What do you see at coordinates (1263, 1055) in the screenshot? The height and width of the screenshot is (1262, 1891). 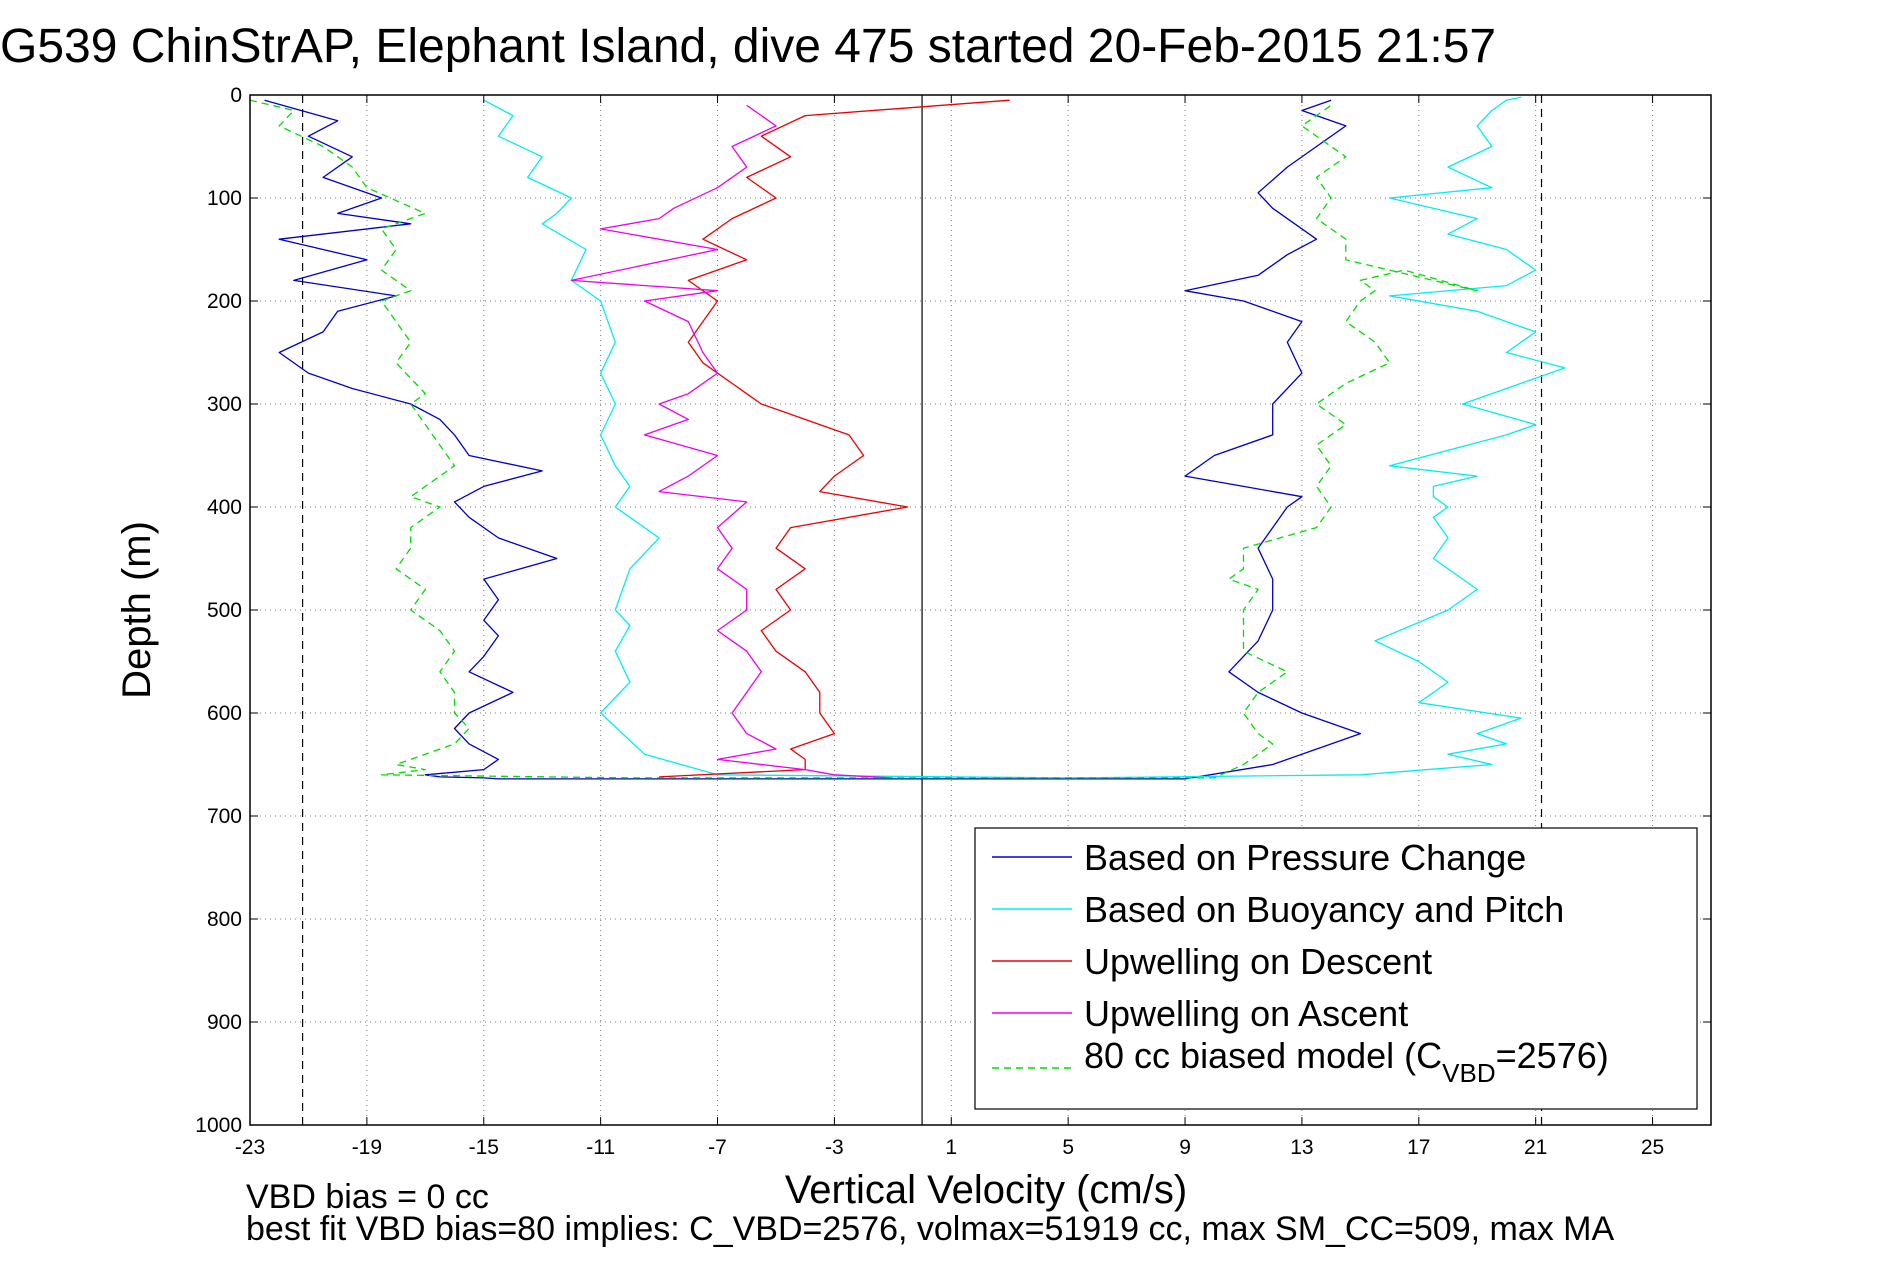 I see `legend-label-biased-model-main: 80 cc biased model (C` at bounding box center [1263, 1055].